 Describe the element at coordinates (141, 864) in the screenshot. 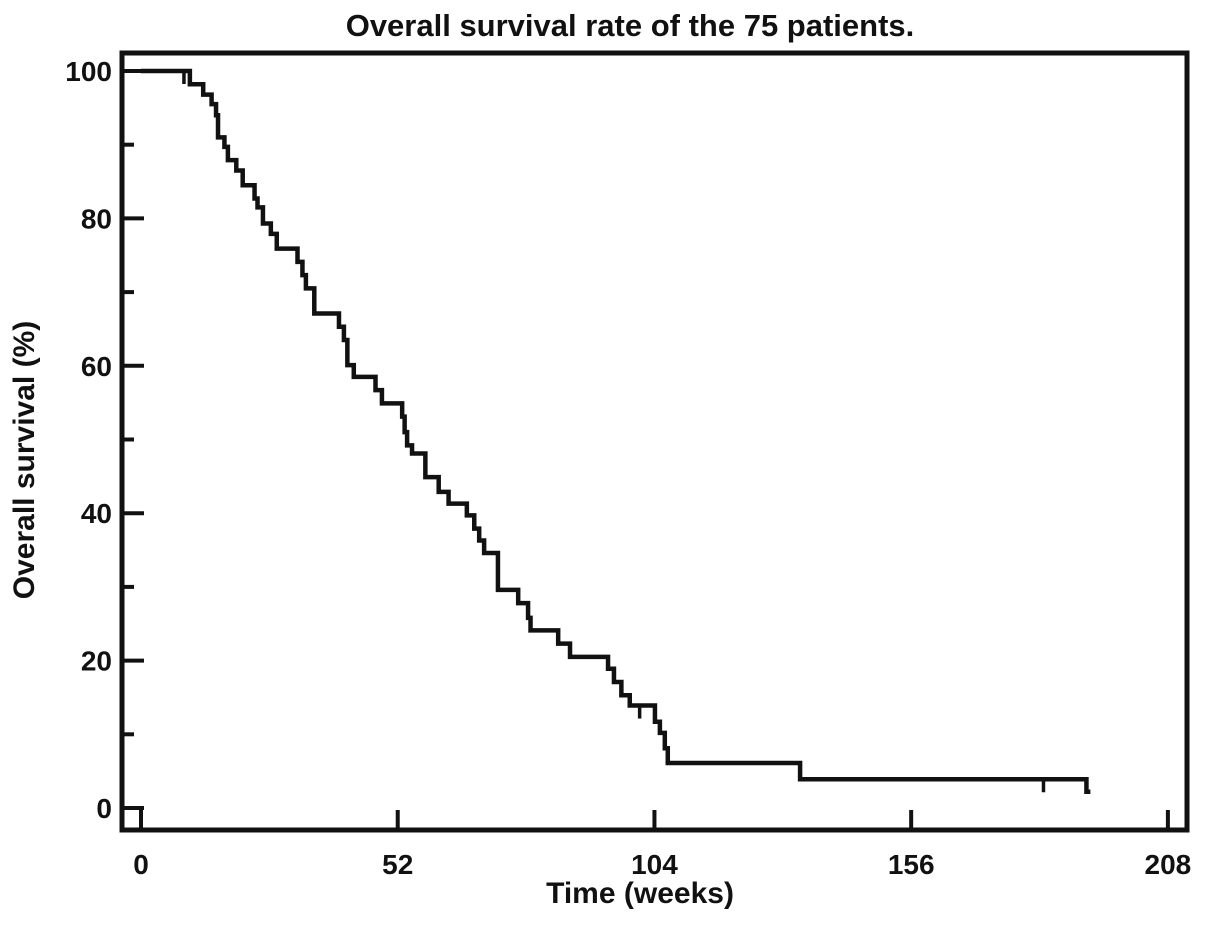

I see `x-tick-label: 0` at that location.